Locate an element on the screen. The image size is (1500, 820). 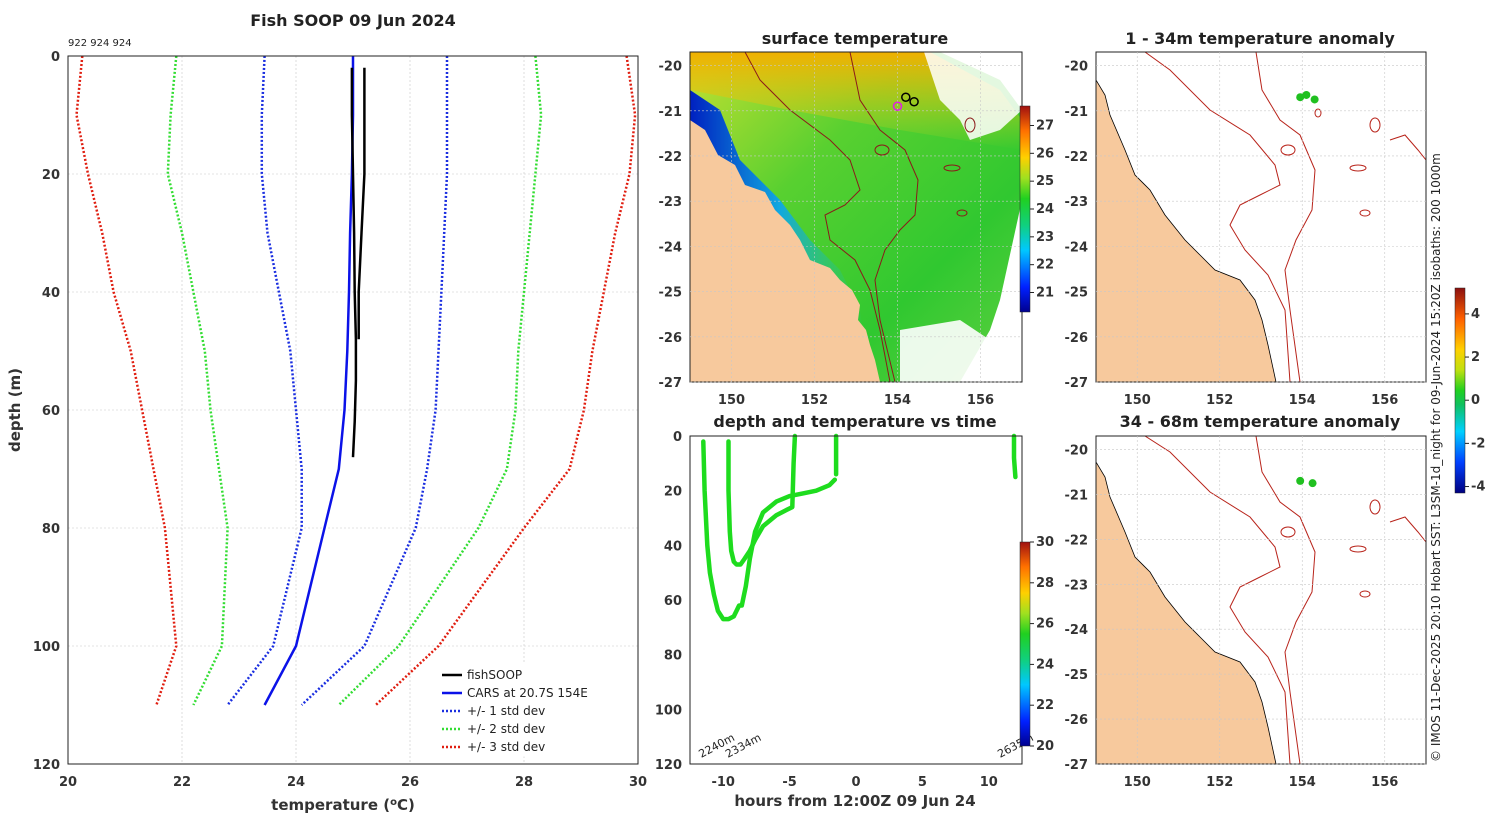
anomaly-lower-land is located at coordinates (1186, 612).